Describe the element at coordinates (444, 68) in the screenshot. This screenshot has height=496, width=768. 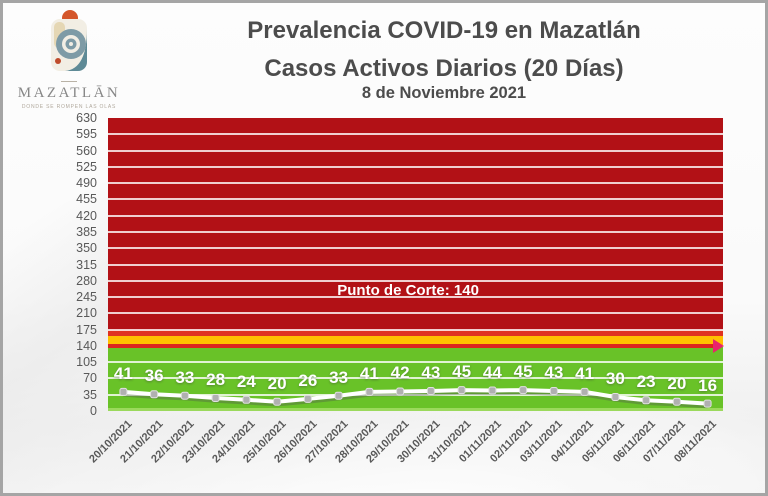
I see `page-subtitle: Casos Activos Diarios (20 Días)` at that location.